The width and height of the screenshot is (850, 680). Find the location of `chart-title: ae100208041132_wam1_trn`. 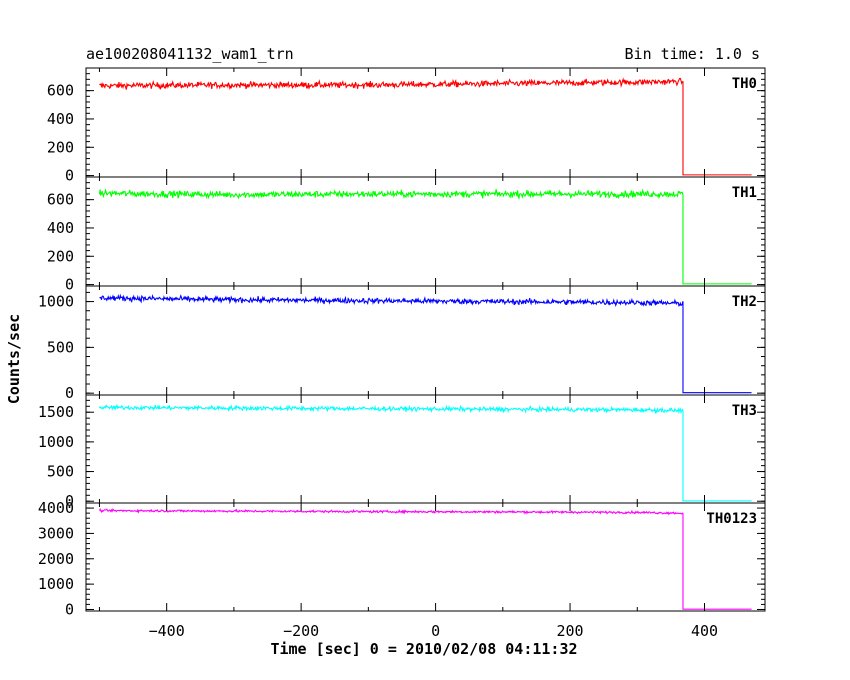

chart-title: ae100208041132_wam1_trn is located at coordinates (190, 54).